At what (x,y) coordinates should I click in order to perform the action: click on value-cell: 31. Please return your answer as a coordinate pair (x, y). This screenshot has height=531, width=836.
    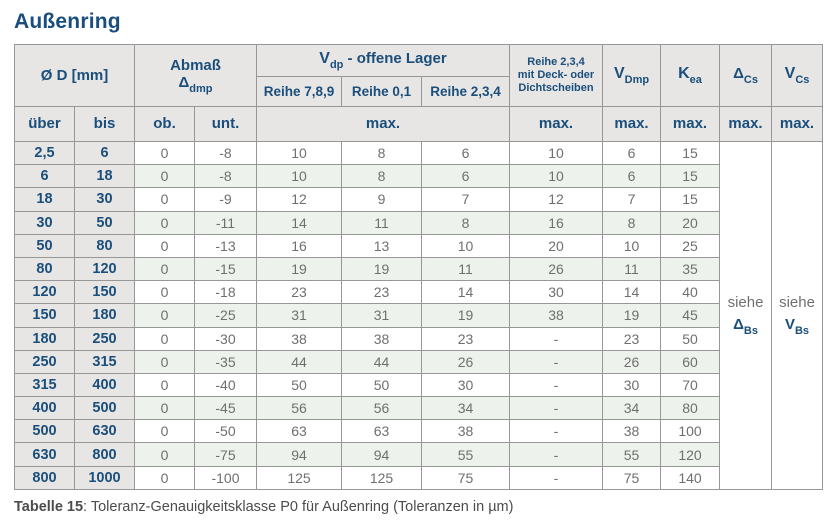
    Looking at the image, I should click on (299, 315).